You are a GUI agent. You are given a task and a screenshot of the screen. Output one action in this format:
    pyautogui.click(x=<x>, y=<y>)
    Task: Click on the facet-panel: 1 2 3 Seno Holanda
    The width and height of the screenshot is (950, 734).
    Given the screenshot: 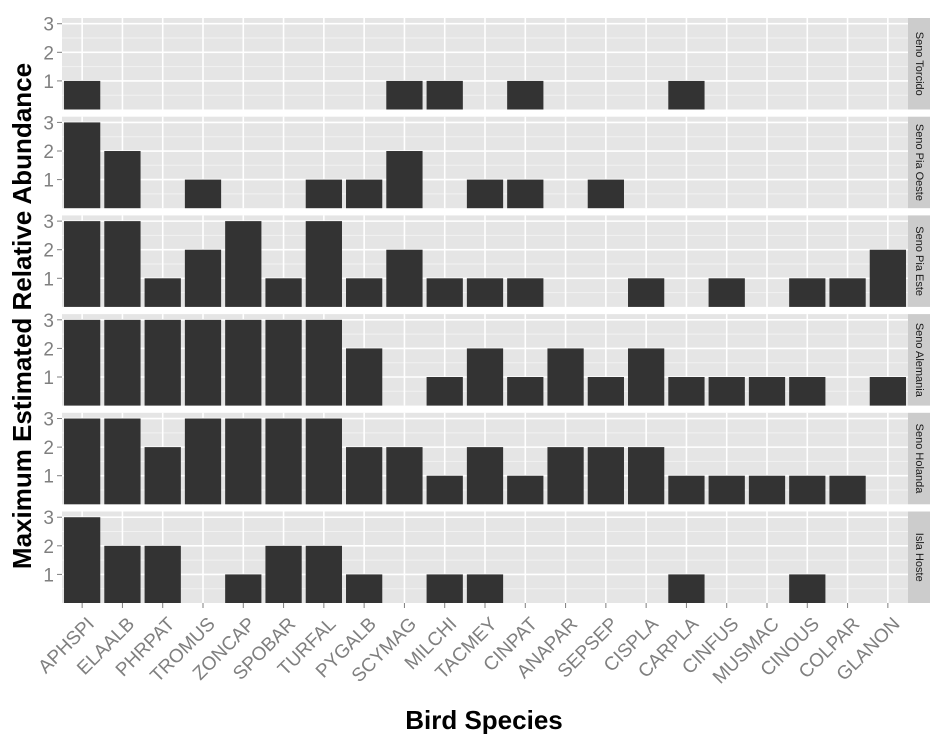 What is the action you would take?
    pyautogui.click(x=486, y=457)
    